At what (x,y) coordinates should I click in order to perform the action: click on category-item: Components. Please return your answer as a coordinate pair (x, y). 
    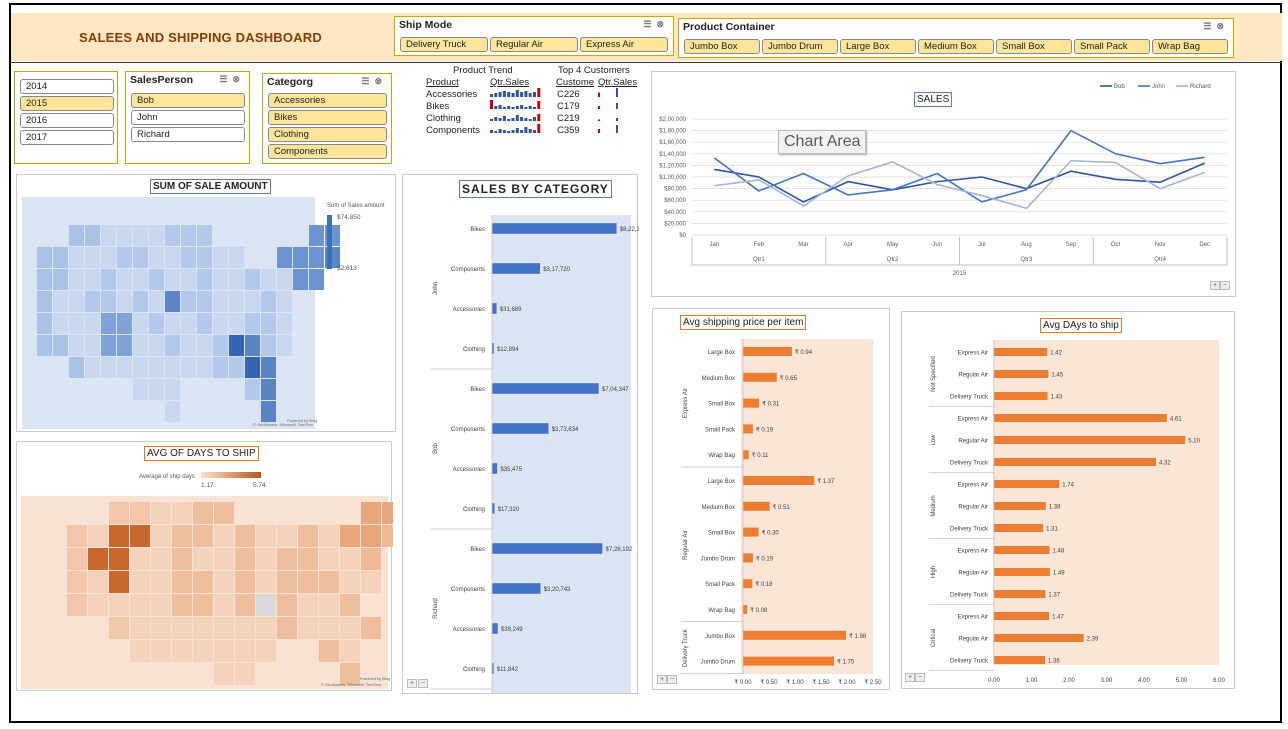
    Looking at the image, I should click on (327, 151).